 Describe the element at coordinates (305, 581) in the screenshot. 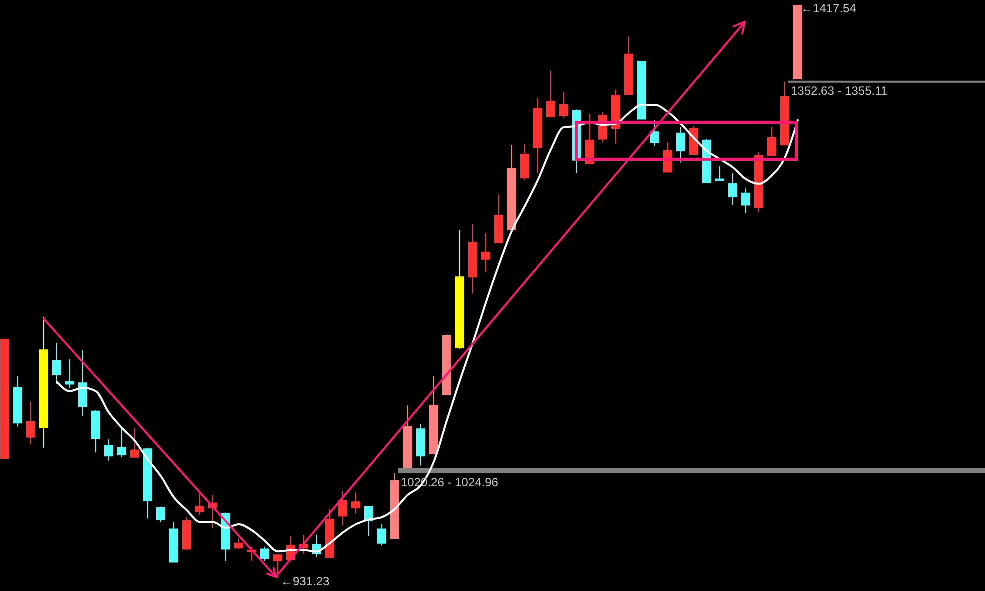

I see `annotation: ←931.23` at that location.